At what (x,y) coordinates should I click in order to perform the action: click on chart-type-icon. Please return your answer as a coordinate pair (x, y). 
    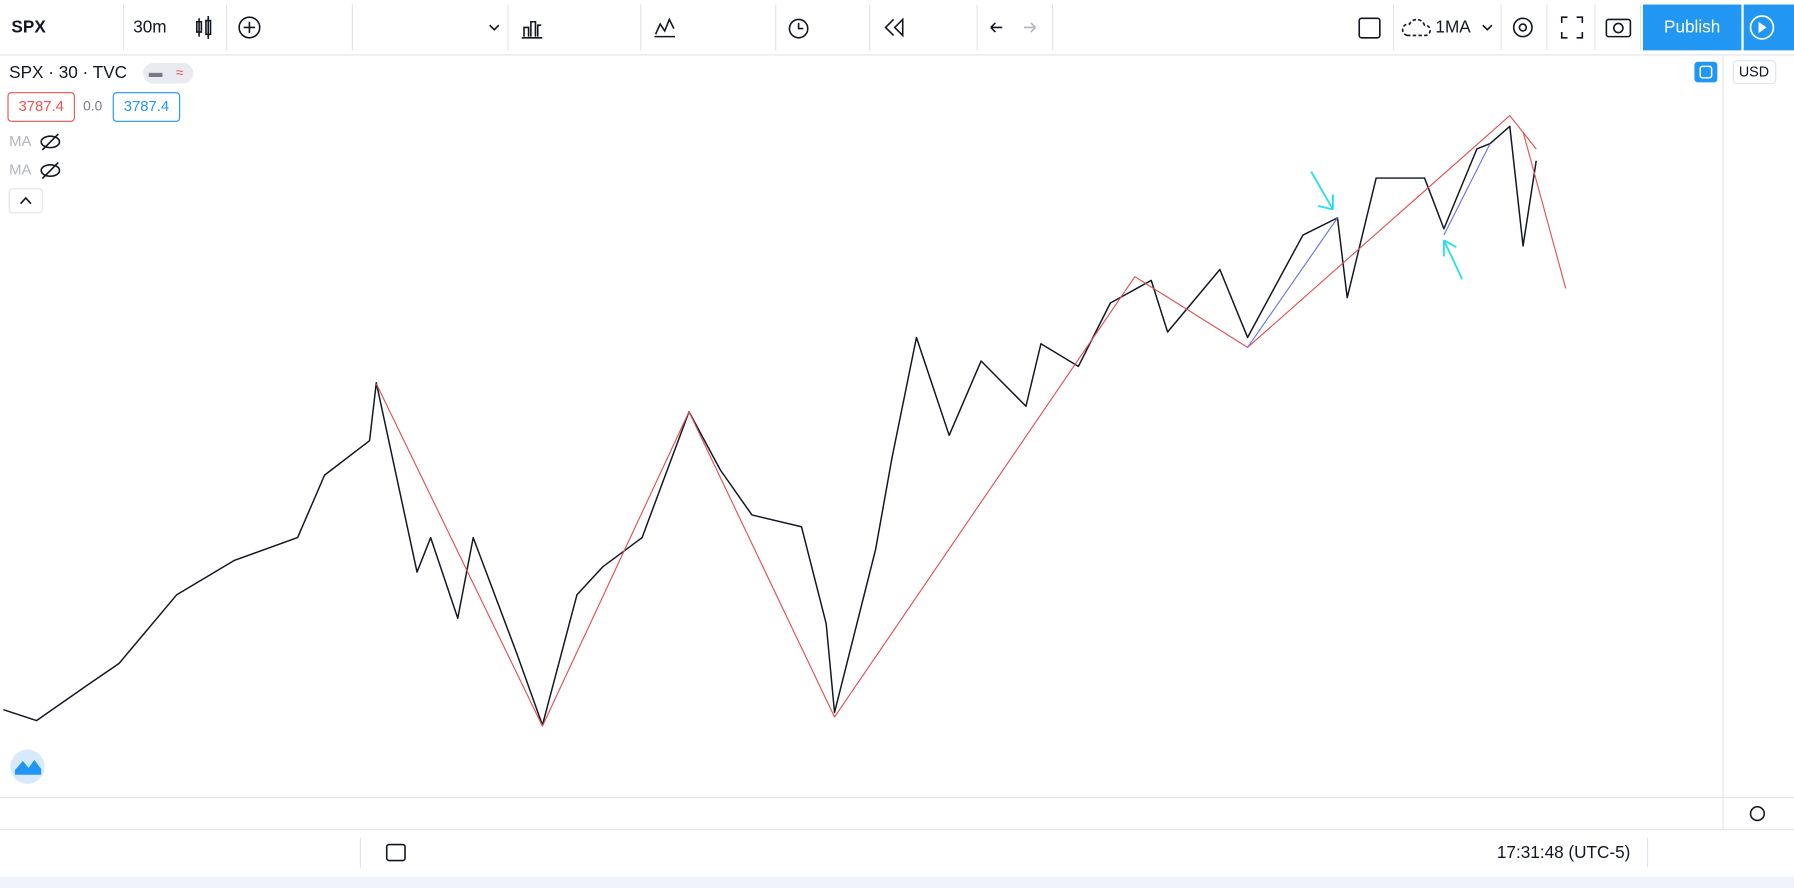
    Looking at the image, I should click on (203, 27).